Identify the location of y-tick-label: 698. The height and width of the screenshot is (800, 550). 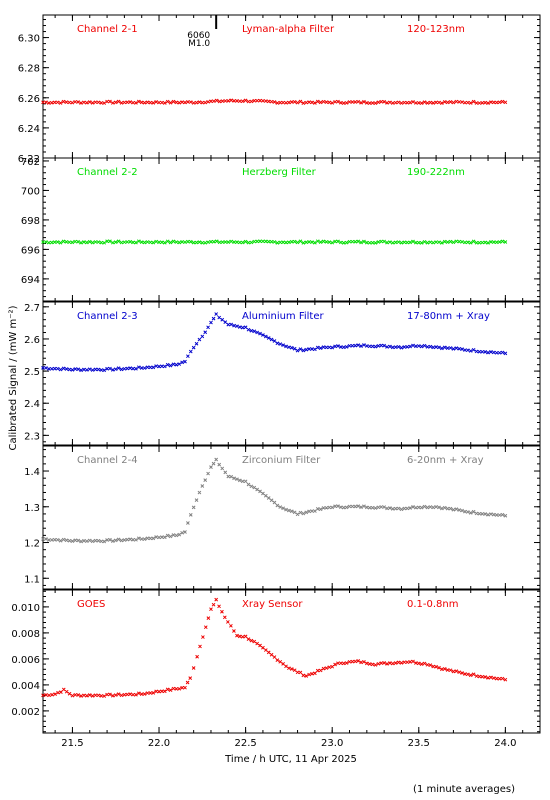
(30, 221).